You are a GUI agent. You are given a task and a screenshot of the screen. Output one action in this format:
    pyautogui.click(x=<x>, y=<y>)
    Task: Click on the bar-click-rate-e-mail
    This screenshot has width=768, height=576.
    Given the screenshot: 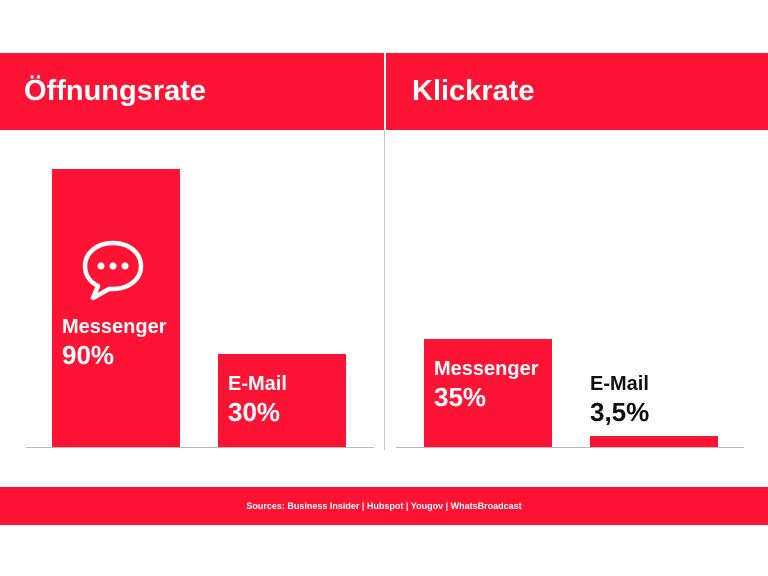 What is the action you would take?
    pyautogui.click(x=654, y=441)
    